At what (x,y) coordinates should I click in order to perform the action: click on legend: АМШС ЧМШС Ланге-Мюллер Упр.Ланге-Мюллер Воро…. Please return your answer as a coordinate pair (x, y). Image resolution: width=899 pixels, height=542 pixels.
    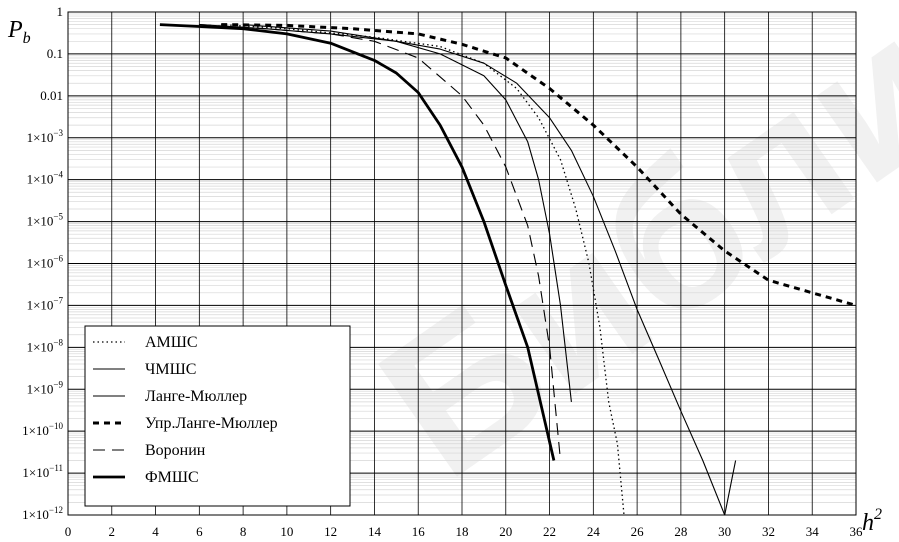
    Looking at the image, I should click on (217, 416).